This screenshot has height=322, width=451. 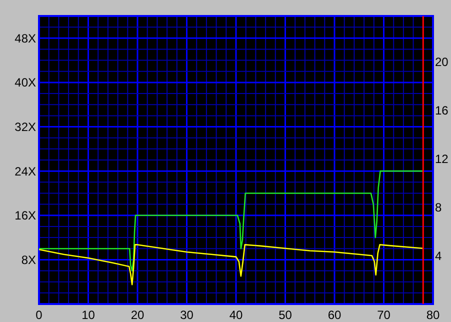 I want to click on y2-tick-label: 8, so click(x=438, y=207).